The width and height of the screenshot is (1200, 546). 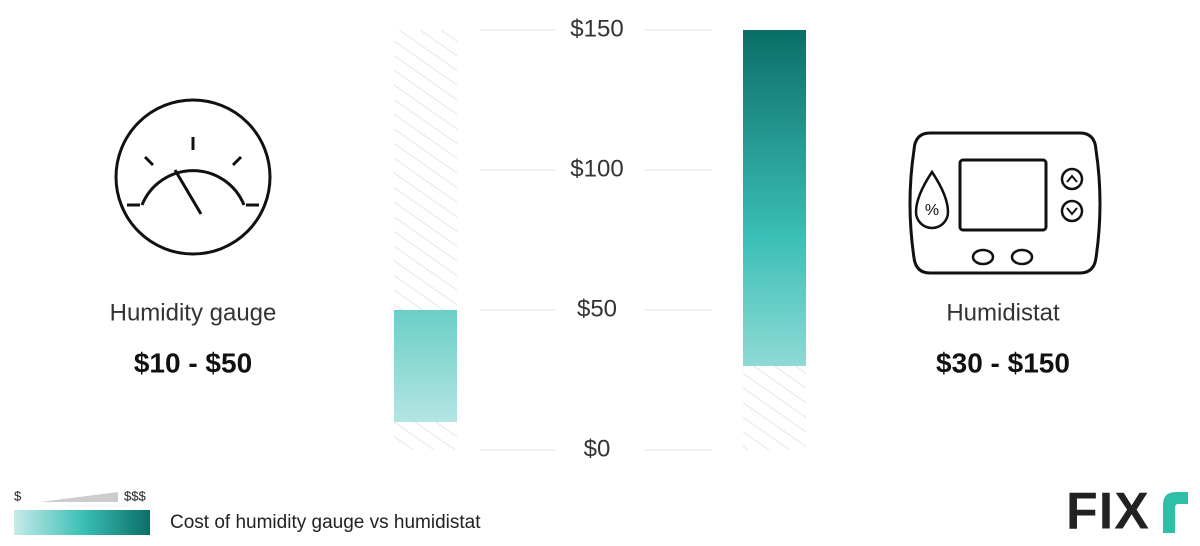 What do you see at coordinates (135, 495) in the screenshot?
I see `legend-high: $$$` at bounding box center [135, 495].